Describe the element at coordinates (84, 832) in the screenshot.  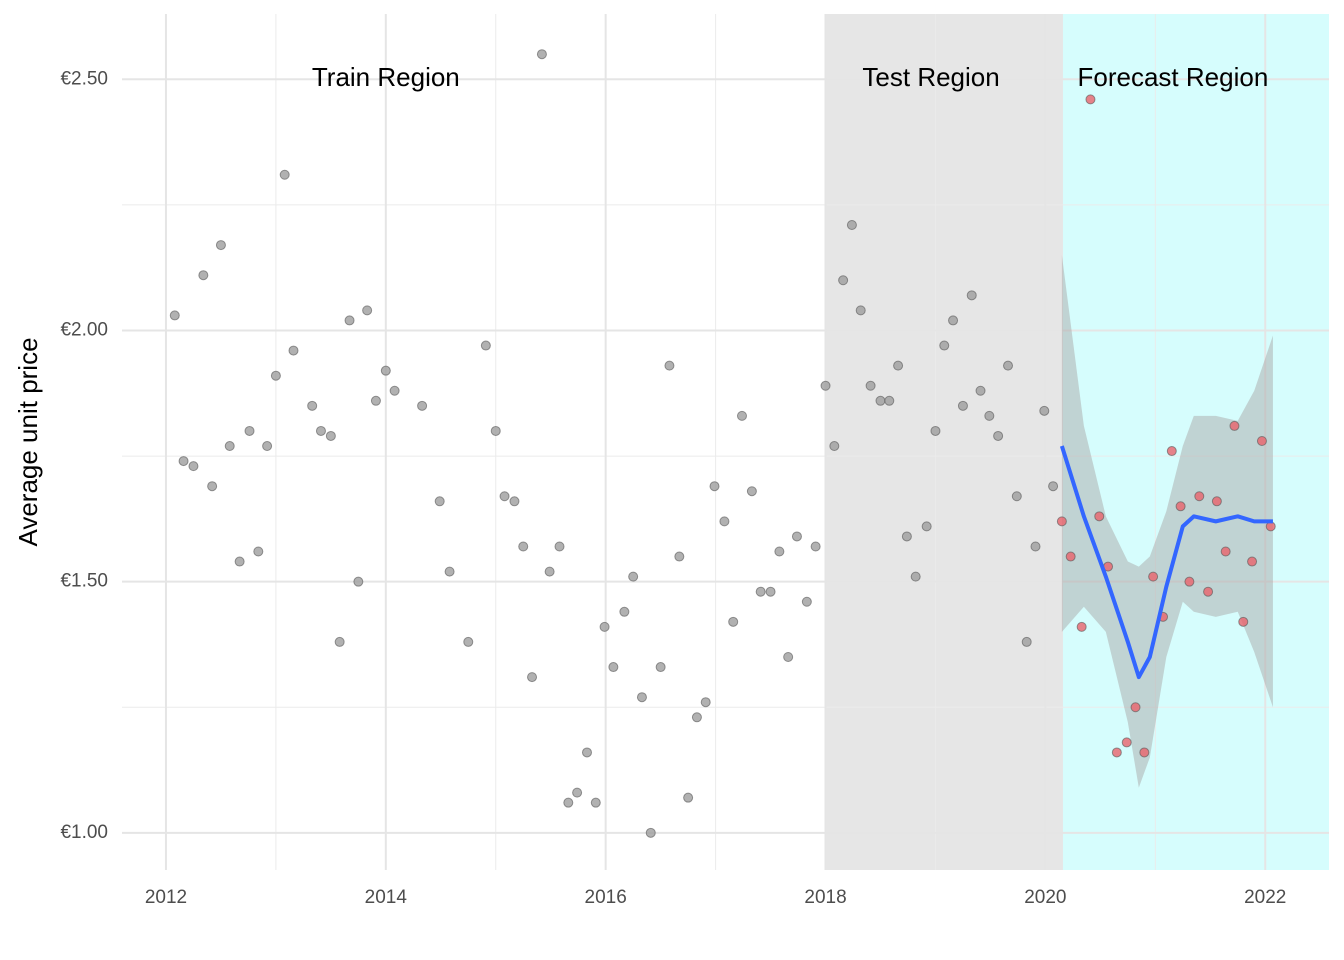
I see `y-tick-label: €1.00` at that location.